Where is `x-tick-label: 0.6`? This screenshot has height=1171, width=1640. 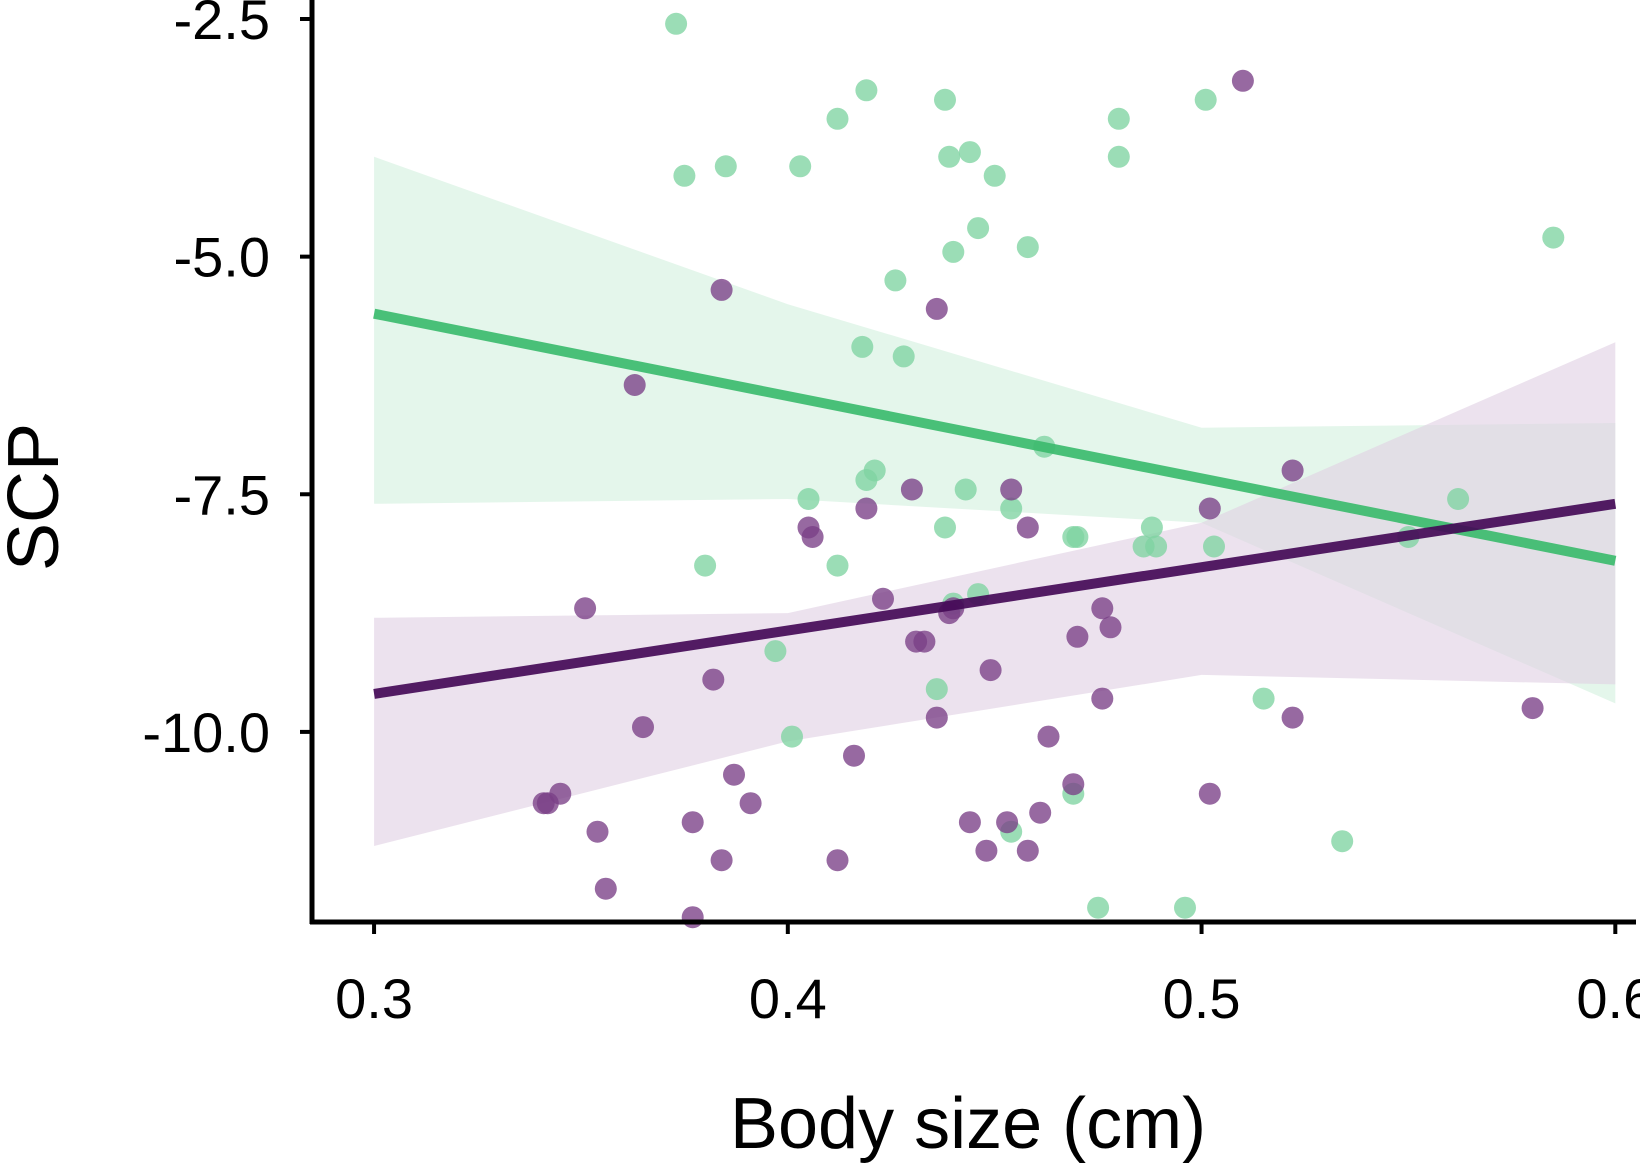
x-tick-label: 0.6 is located at coordinates (1608, 998).